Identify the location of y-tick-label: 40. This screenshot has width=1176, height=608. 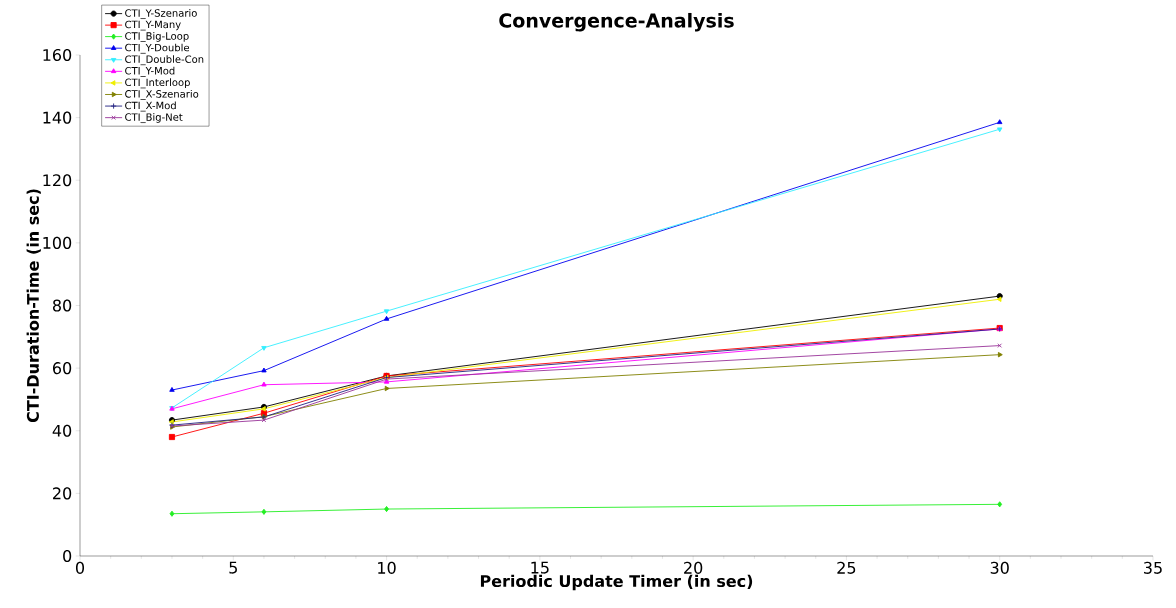
(62, 430).